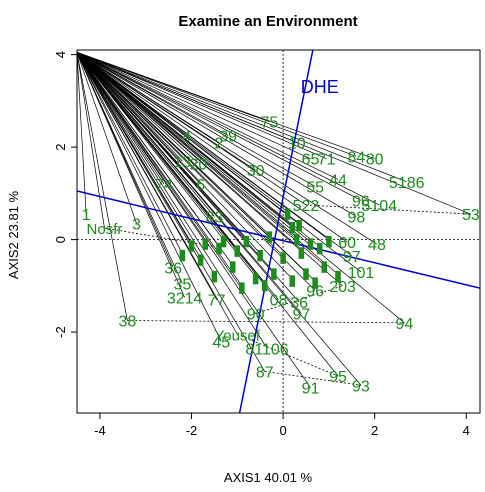 This screenshot has width=485, height=492. Describe the element at coordinates (306, 206) in the screenshot. I see `point-label-23: 522` at that location.